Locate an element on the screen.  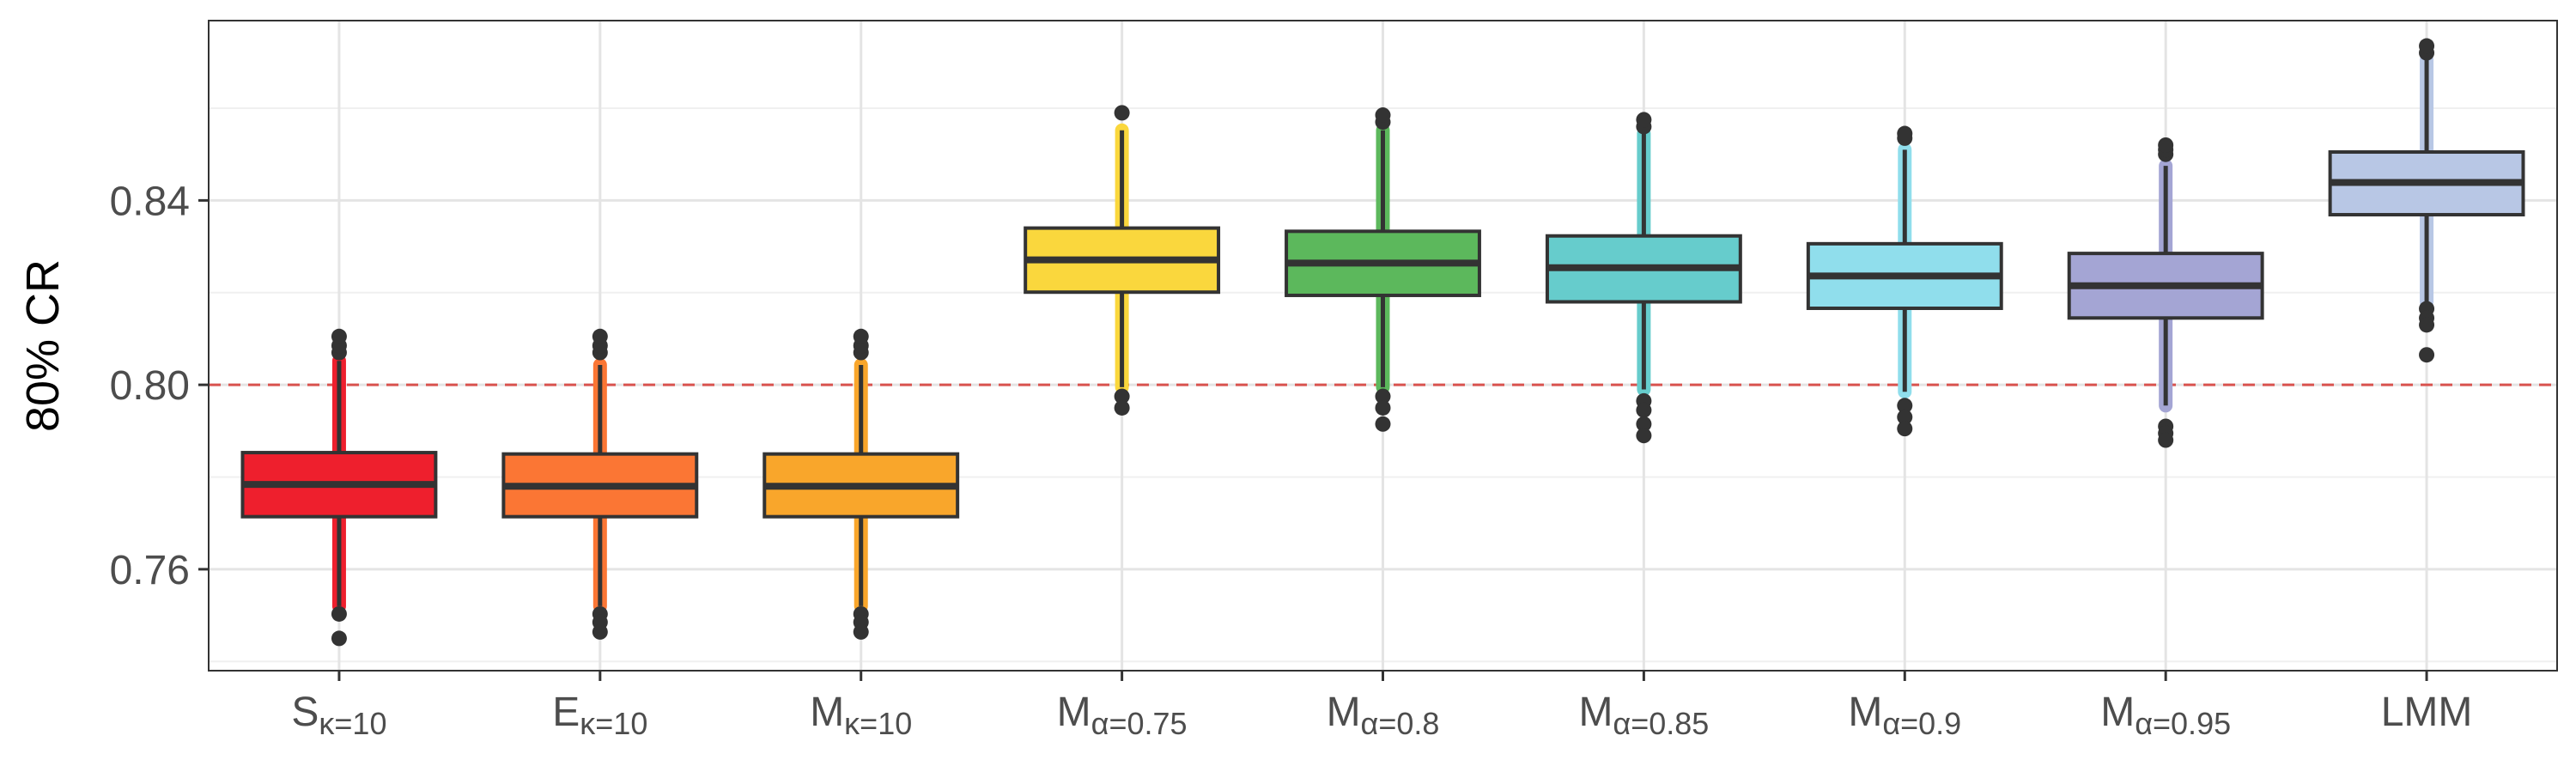
x-tick-label: LMM is located at coordinates (2427, 712).